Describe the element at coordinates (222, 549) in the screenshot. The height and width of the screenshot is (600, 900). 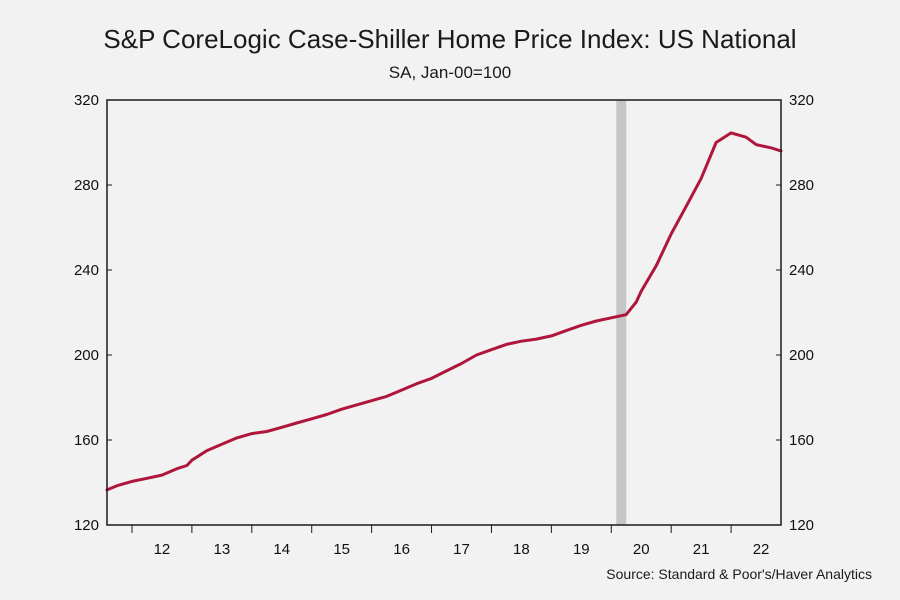
I see `x-tick-label: 13` at that location.